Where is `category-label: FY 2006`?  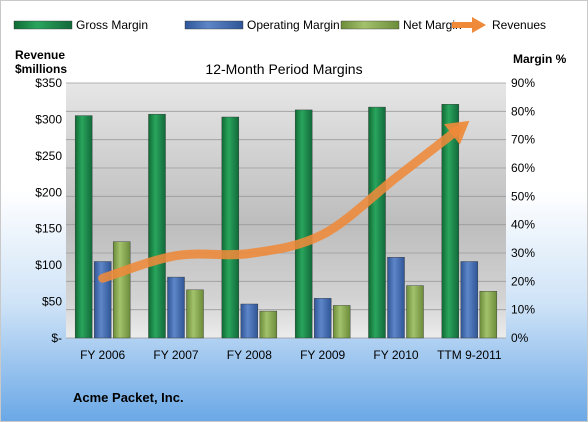 category-label: FY 2006 is located at coordinates (102, 355).